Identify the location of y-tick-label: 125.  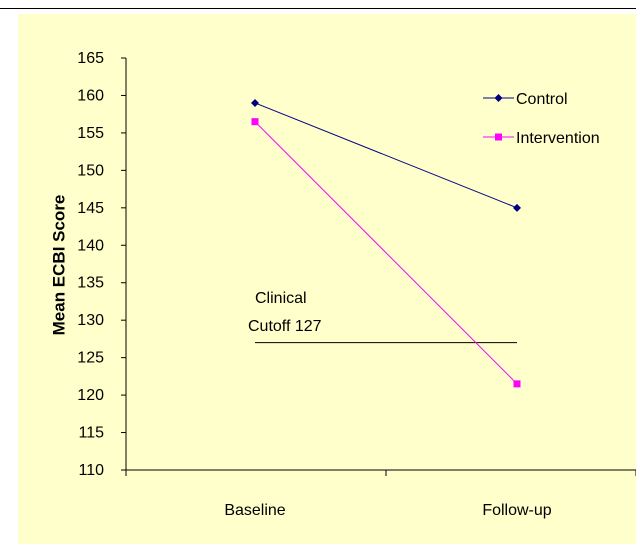
(90, 358).